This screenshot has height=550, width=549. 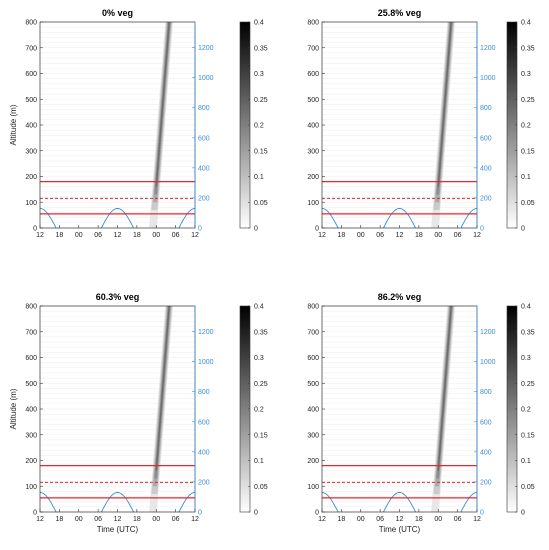 What do you see at coordinates (118, 297) in the screenshot?
I see `panel-title: 60.3% veg` at bounding box center [118, 297].